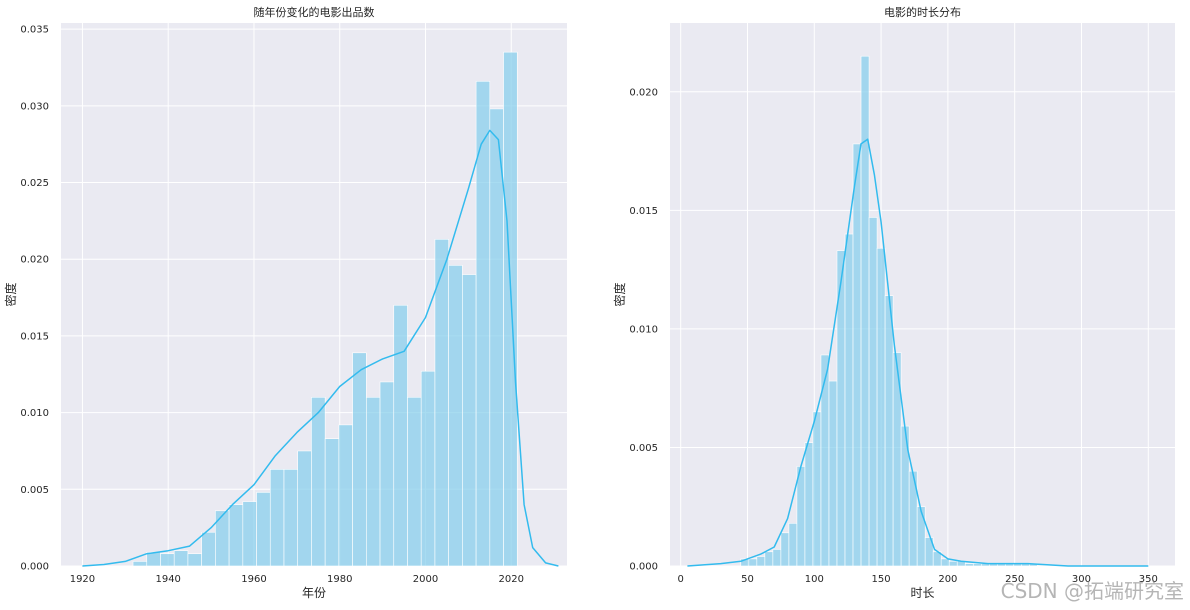 Image resolution: width=1190 pixels, height=610 pixels. What do you see at coordinates (314, 593) in the screenshot?
I see `x-axis-label: 年份` at bounding box center [314, 593].